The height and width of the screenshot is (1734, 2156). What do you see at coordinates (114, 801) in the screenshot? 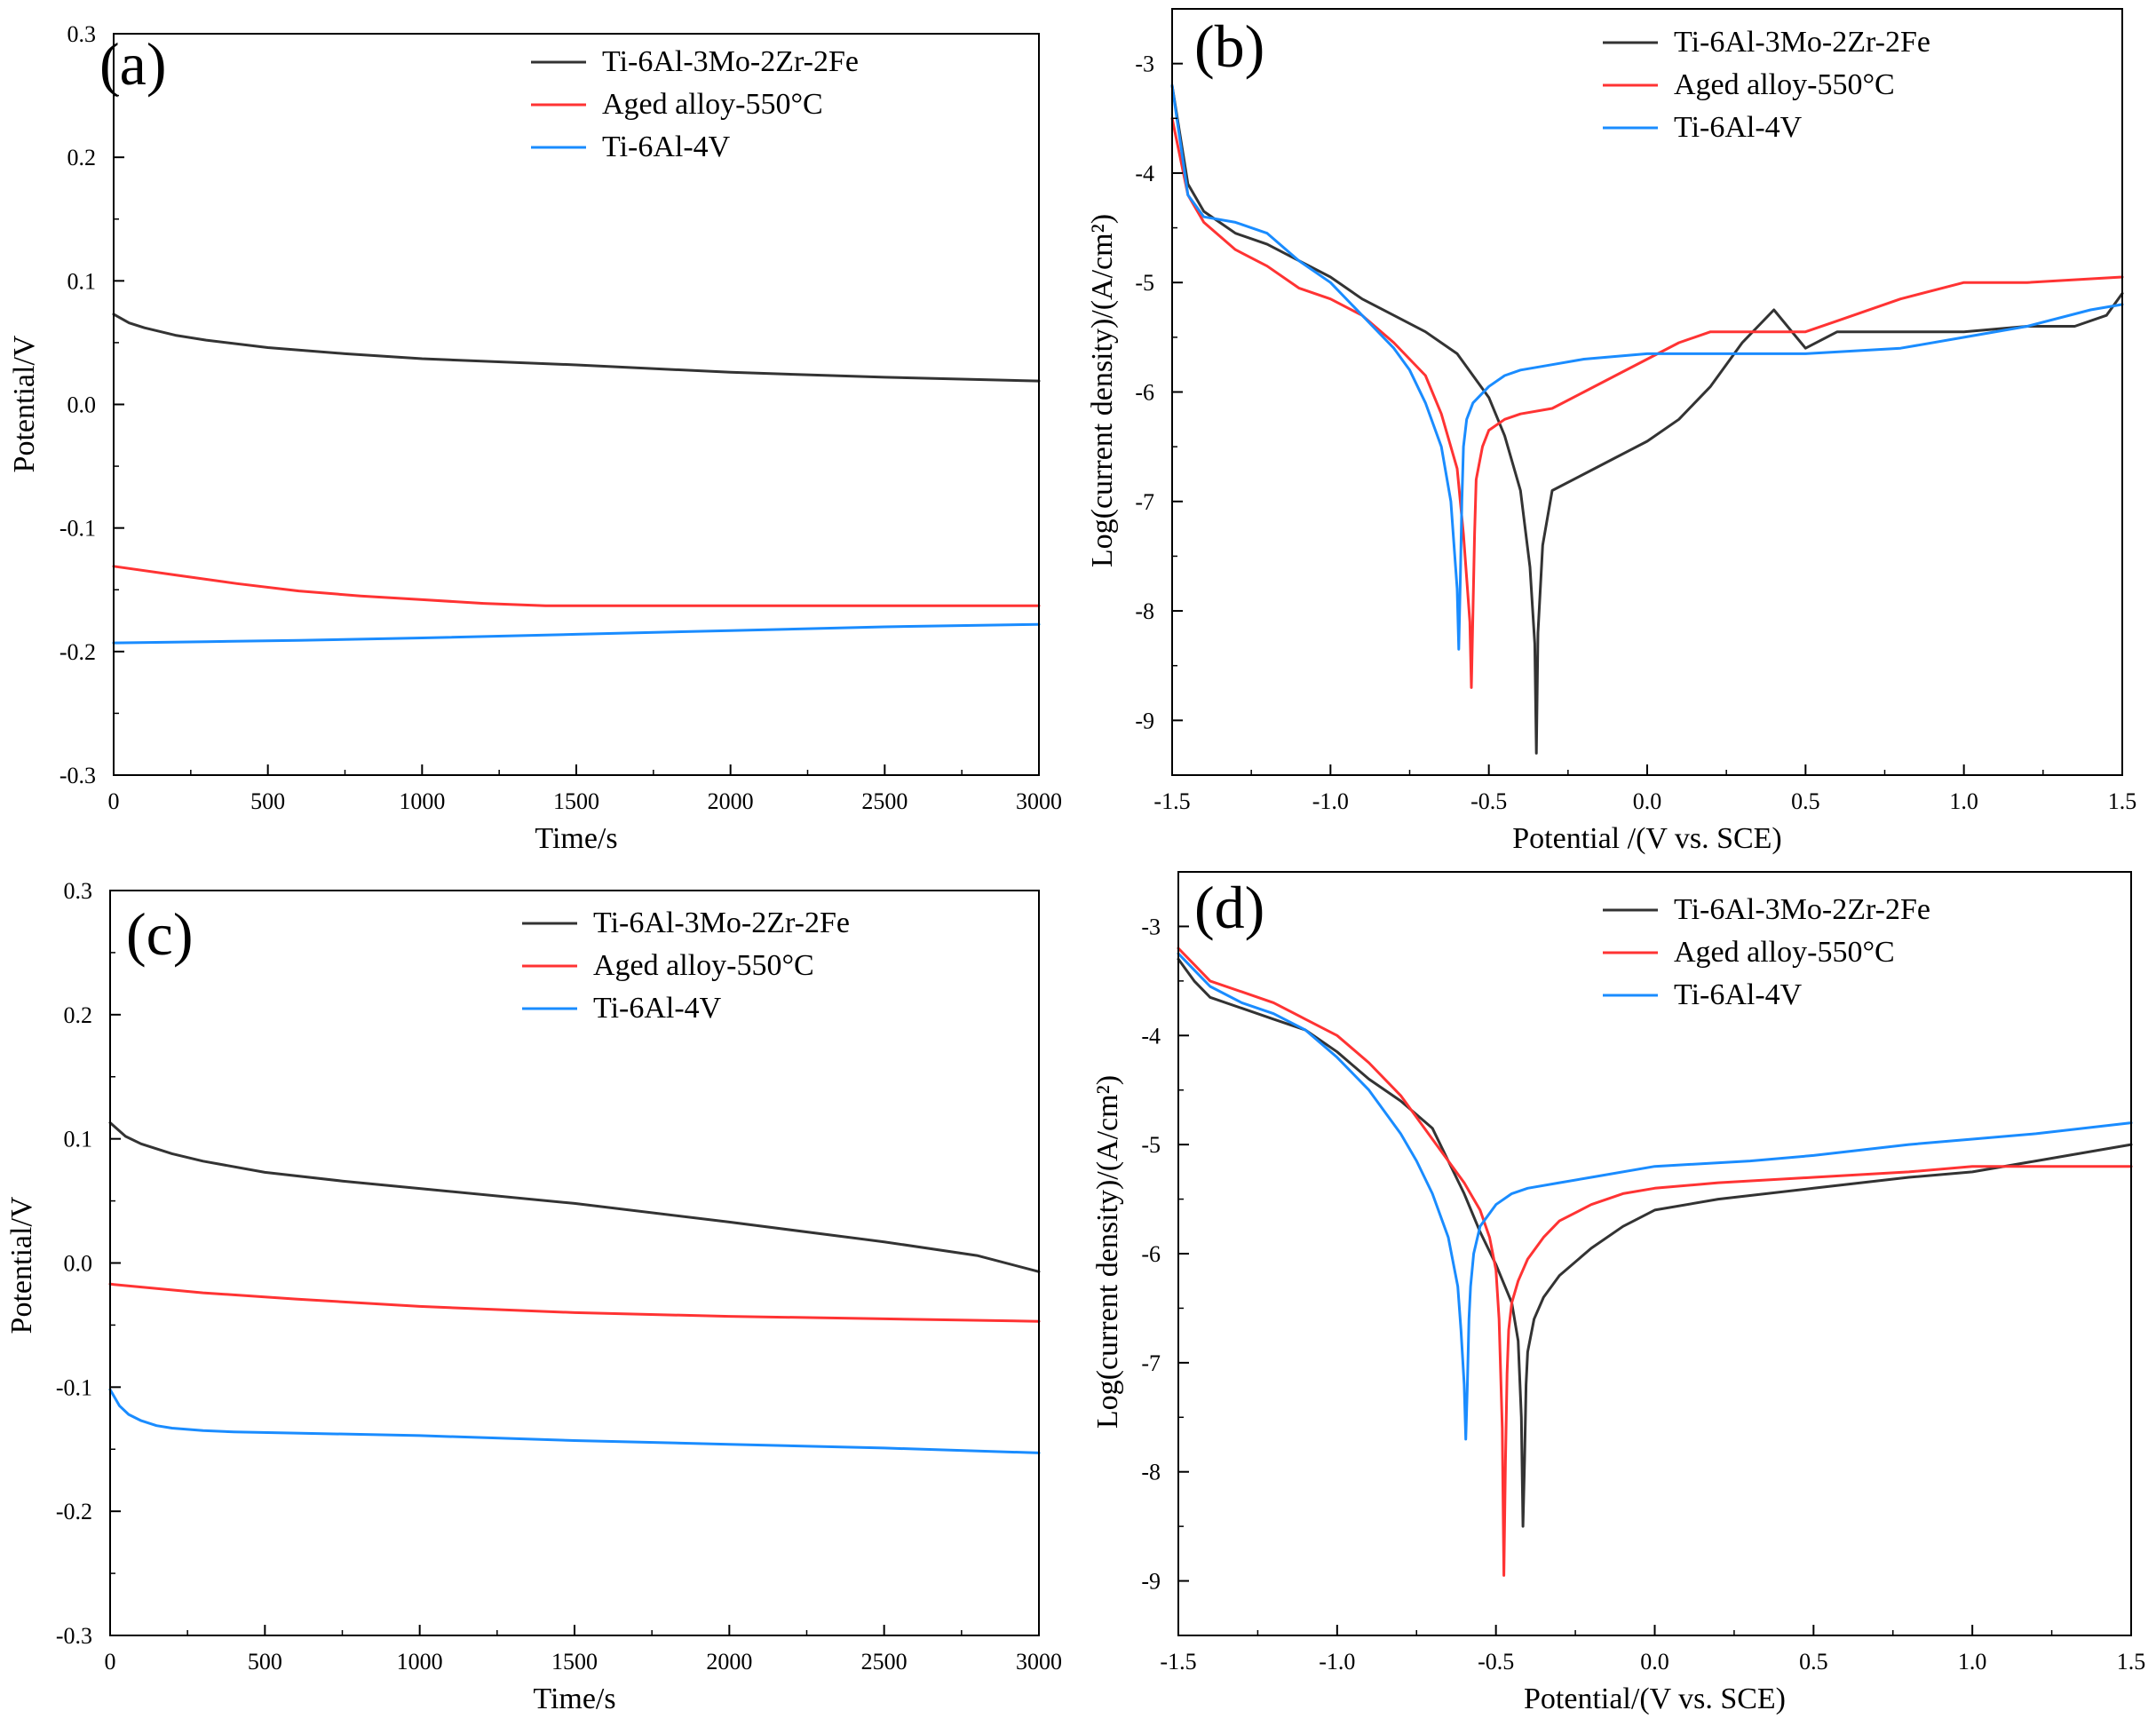
I see `x-tick-label: 0` at bounding box center [114, 801].